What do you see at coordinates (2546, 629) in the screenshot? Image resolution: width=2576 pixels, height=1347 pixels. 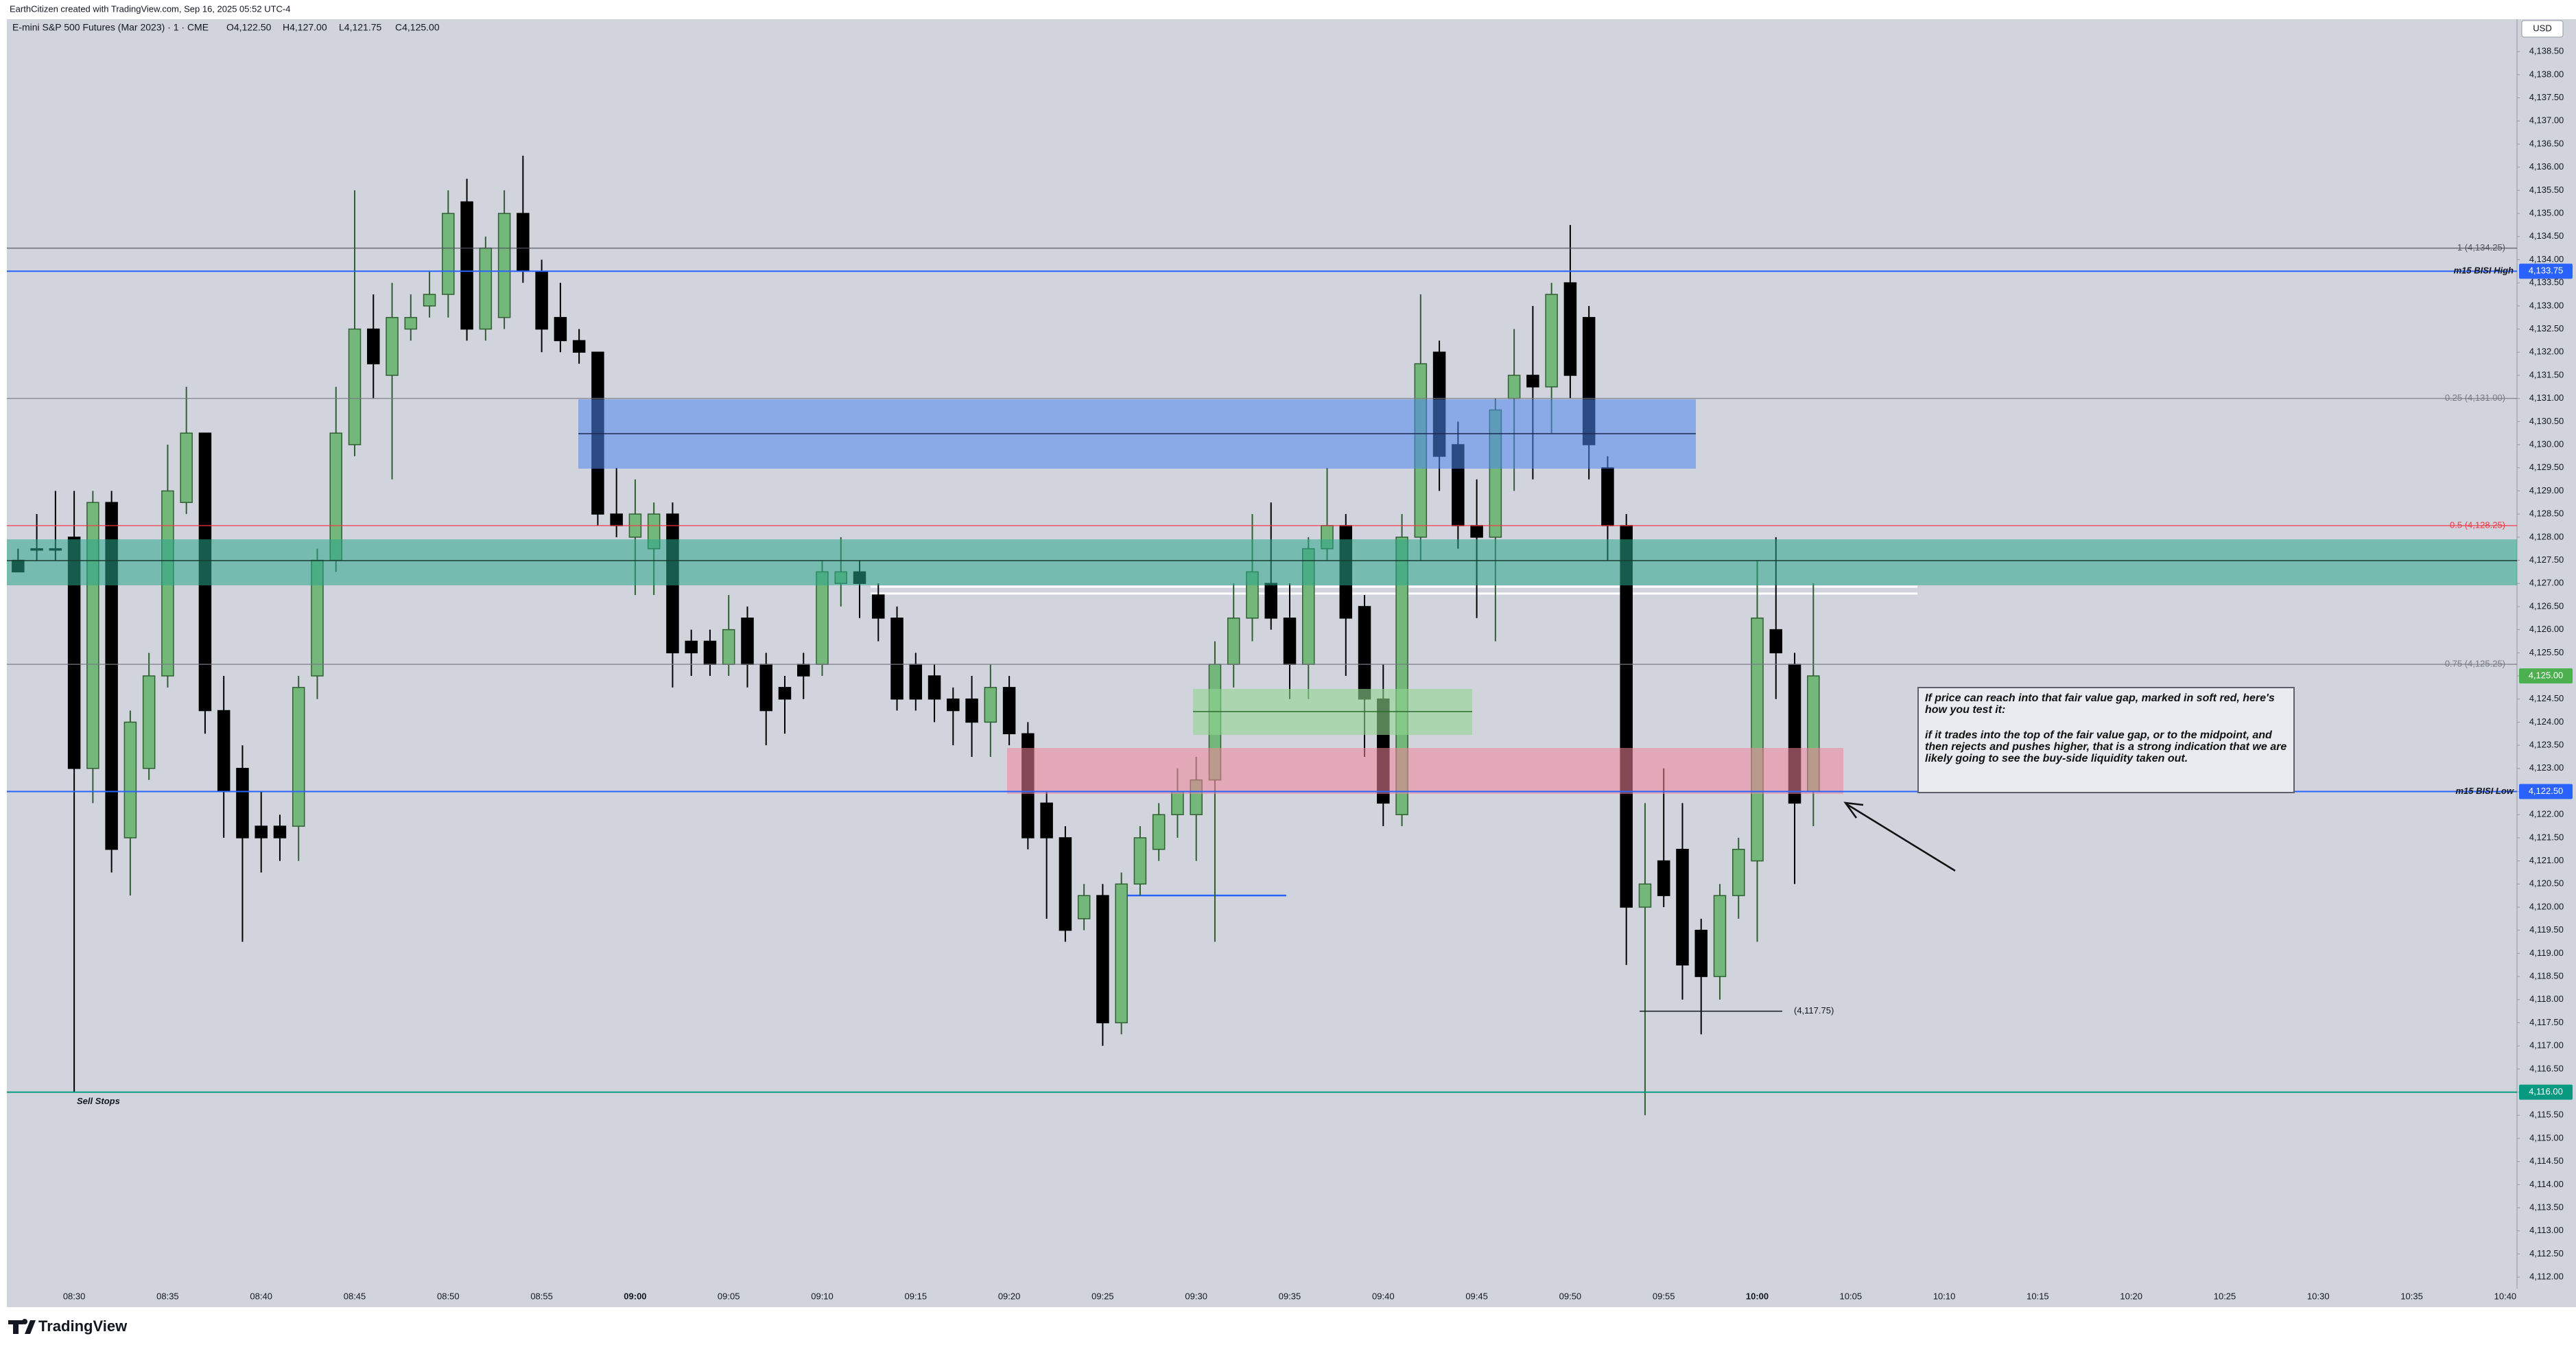 I see `y-tick-label: 4,126.00` at bounding box center [2546, 629].